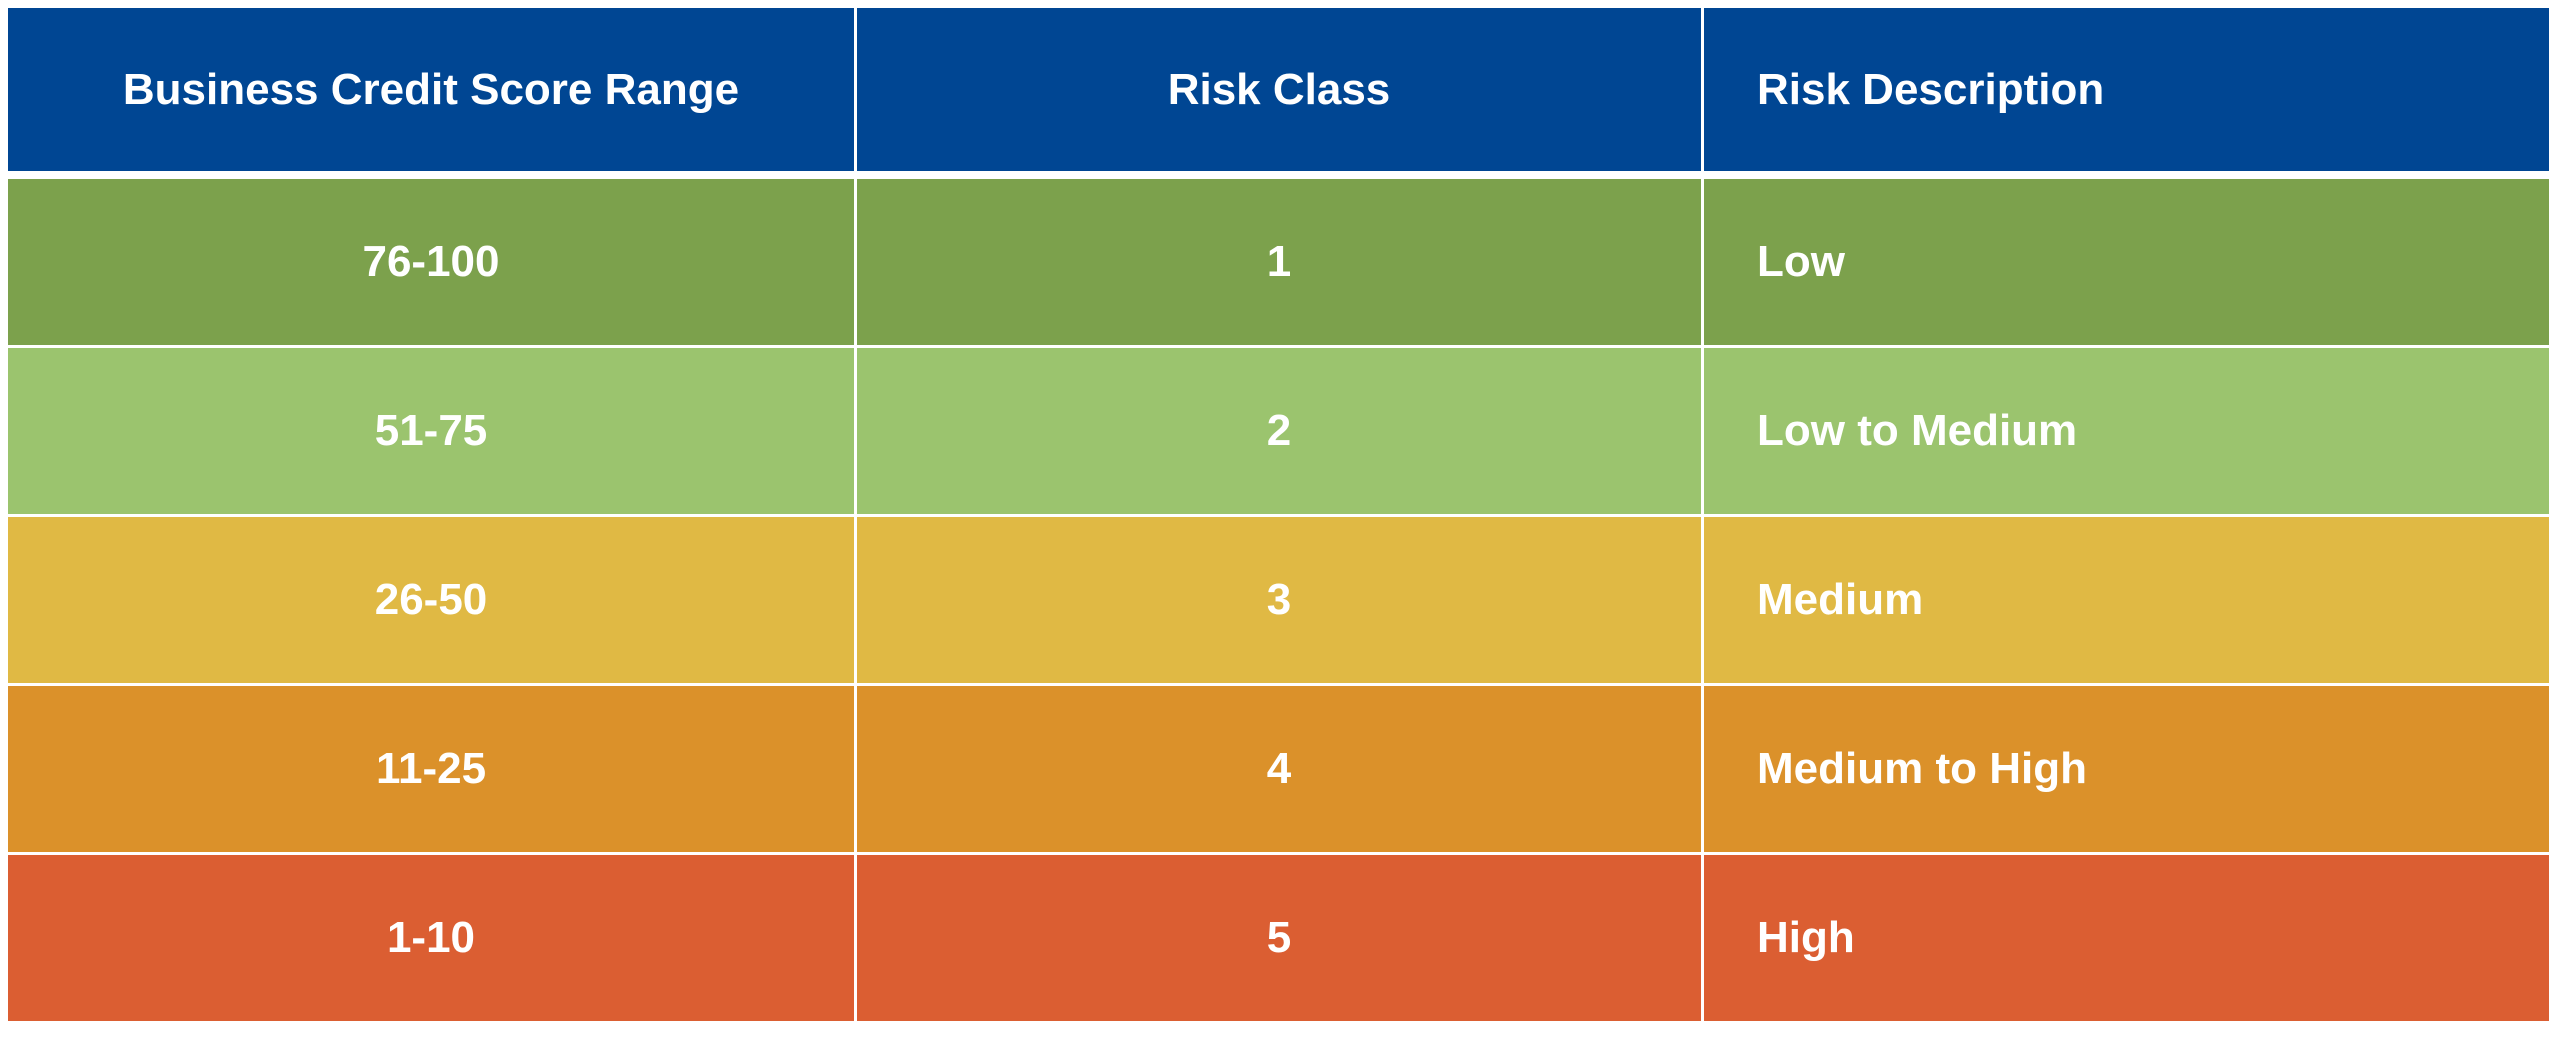 This screenshot has width=2560, height=1037. I want to click on risk-class: 5, so click(1279, 938).